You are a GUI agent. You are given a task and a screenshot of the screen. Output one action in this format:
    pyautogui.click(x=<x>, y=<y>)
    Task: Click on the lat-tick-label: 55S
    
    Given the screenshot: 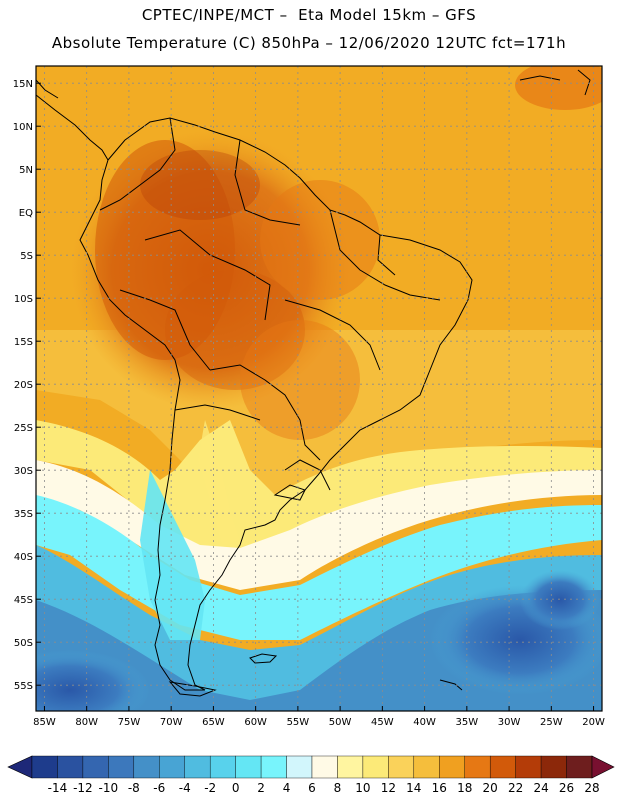 What is the action you would take?
    pyautogui.click(x=23, y=686)
    